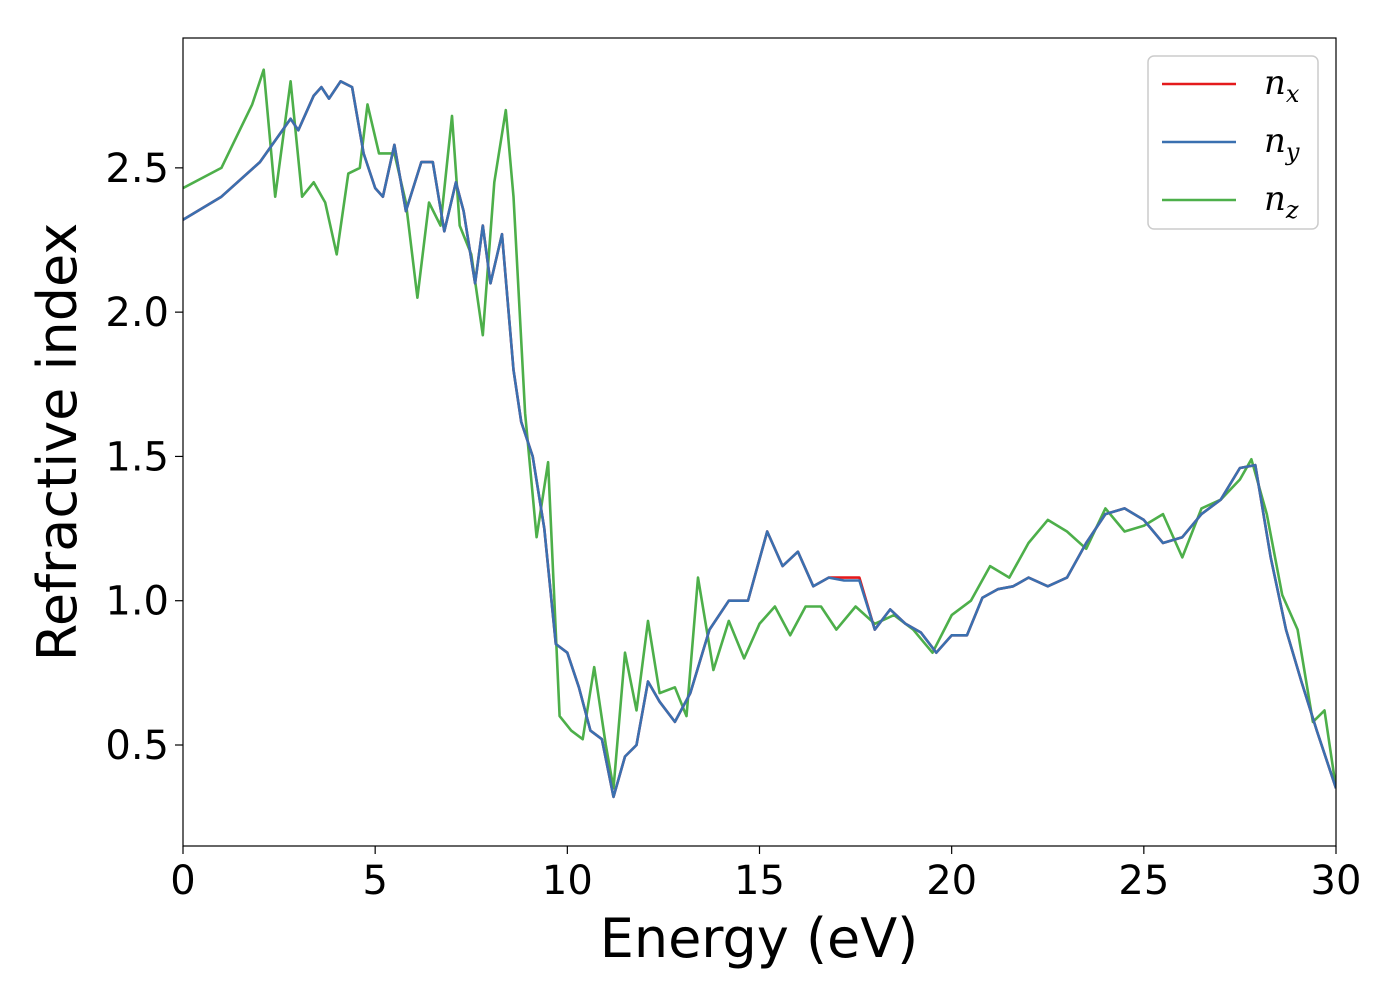 The image size is (1400, 1000). I want to click on legend-label-nx: nx, so click(1282, 85).